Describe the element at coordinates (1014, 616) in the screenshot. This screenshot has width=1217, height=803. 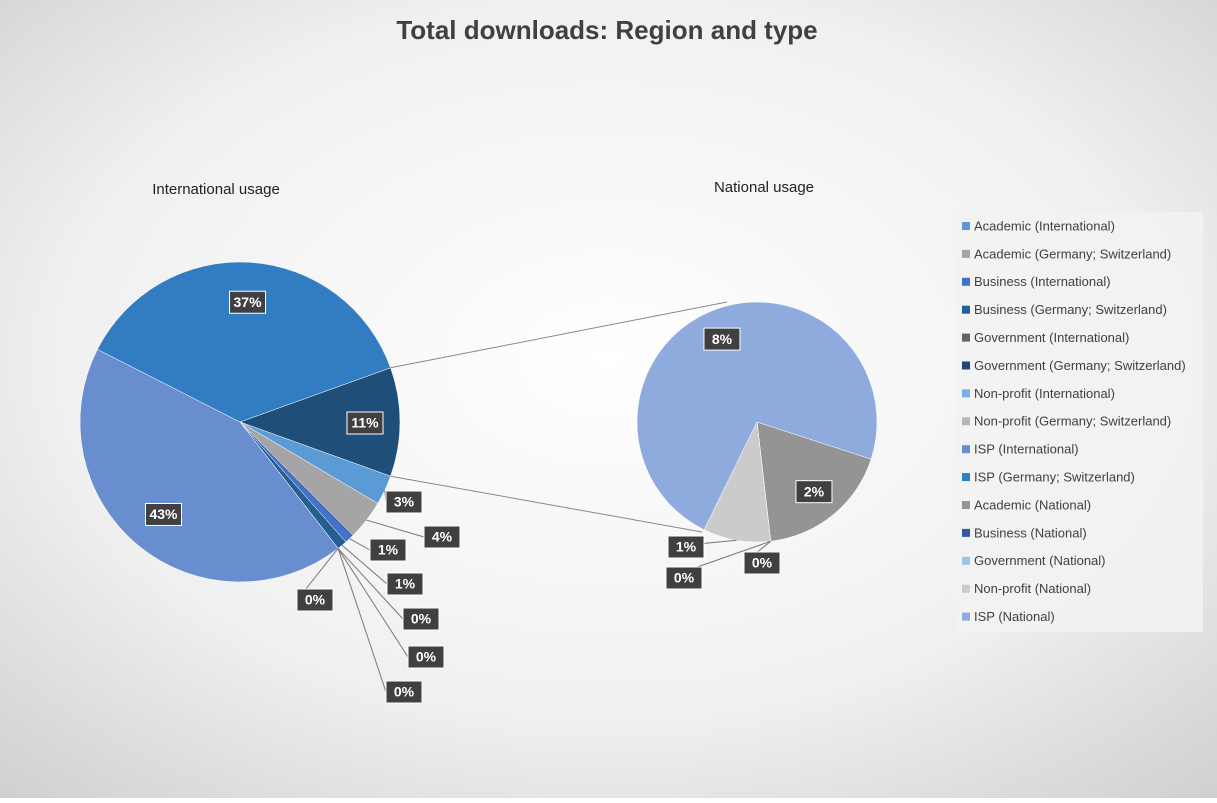
I see `legend-label: ISP (National)` at that location.